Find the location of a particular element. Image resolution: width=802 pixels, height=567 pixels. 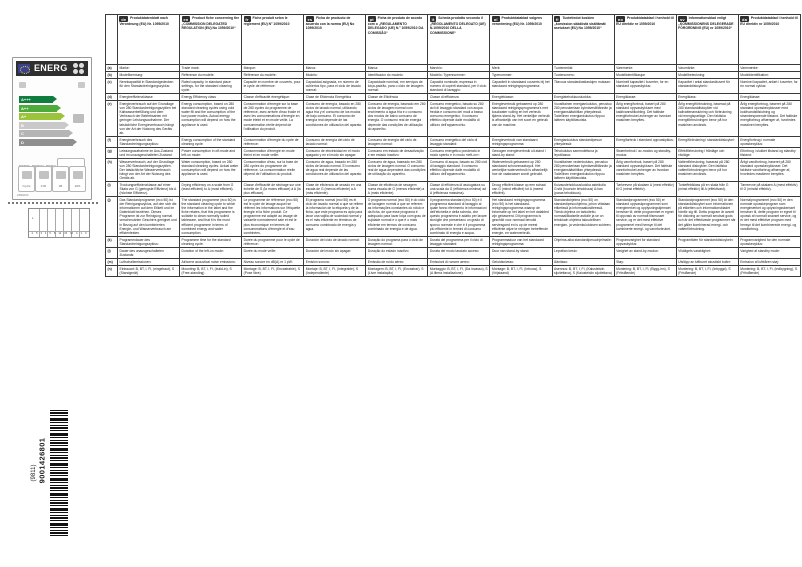

cell-l-da: Varighed af standby mode: is located at coordinates (769, 252).